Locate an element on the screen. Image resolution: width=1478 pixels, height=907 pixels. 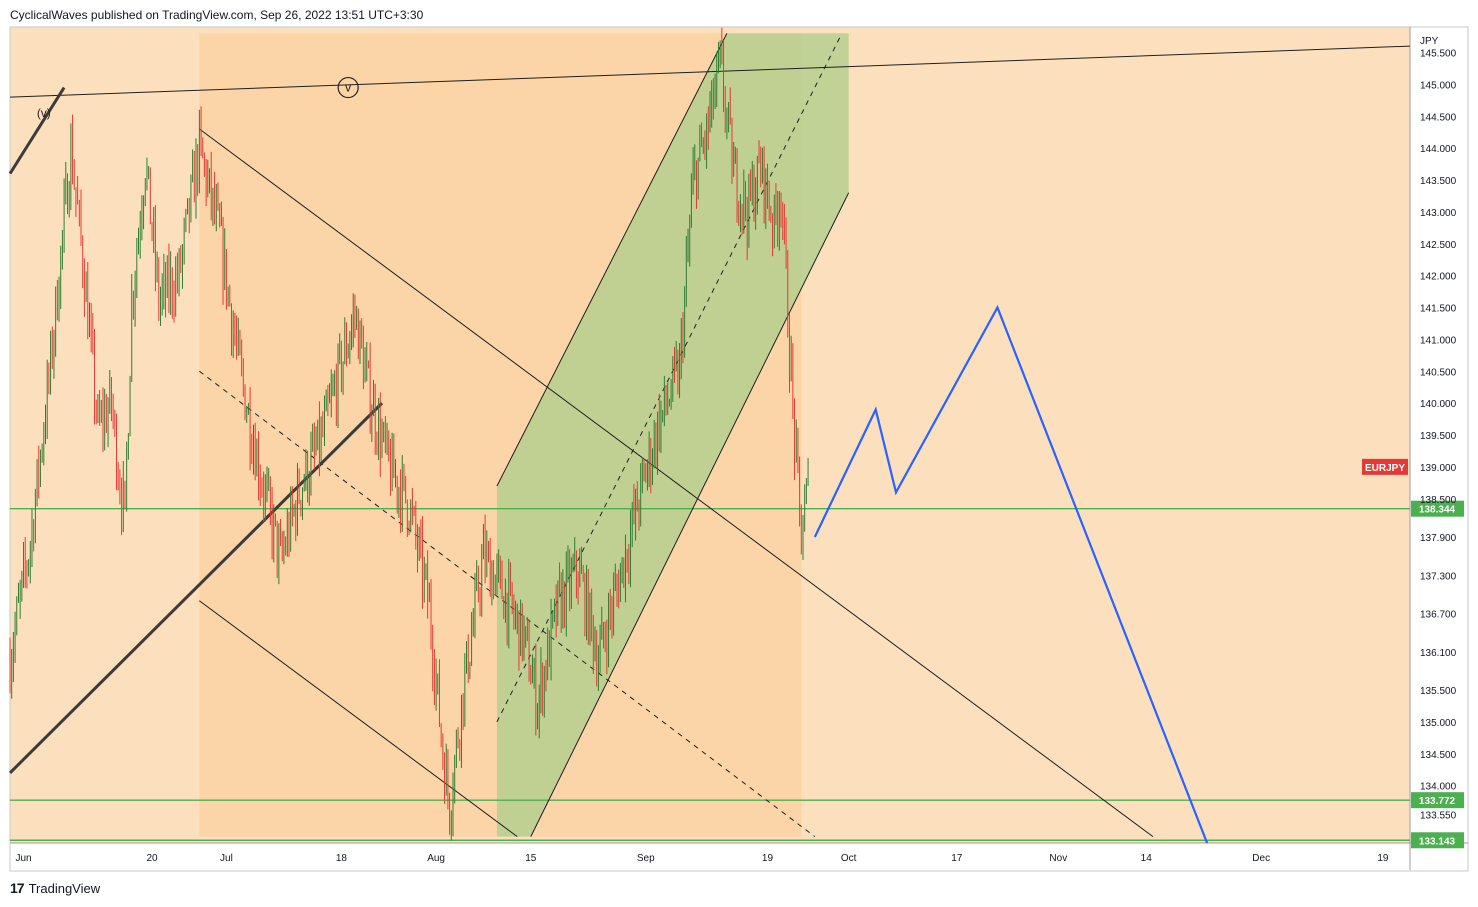
y-tick-9: 141.000 is located at coordinates (1438, 340).